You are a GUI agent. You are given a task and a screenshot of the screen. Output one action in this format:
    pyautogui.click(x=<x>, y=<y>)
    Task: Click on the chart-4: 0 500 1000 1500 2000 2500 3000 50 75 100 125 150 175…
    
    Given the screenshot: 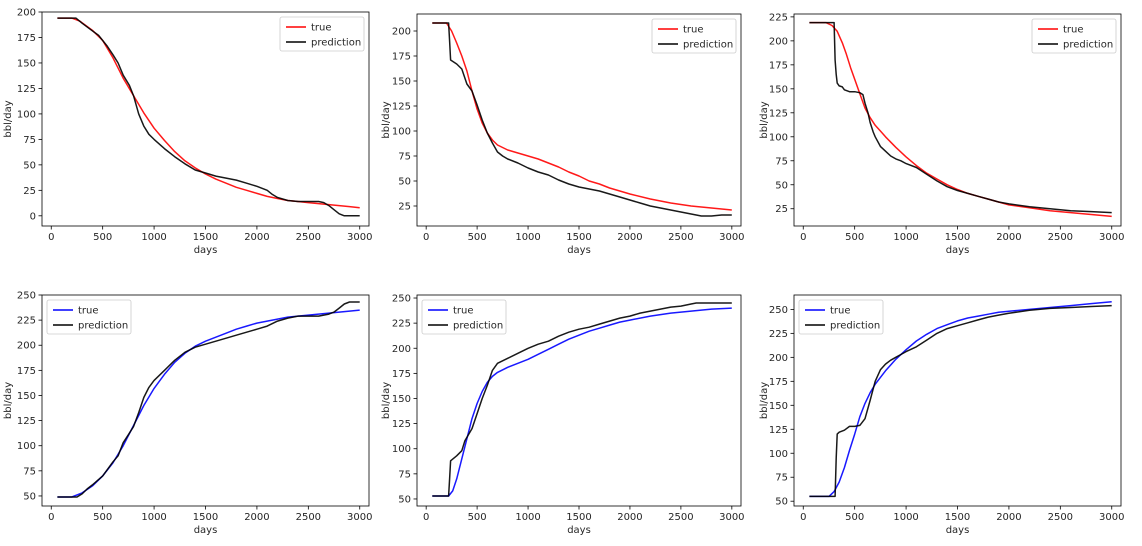 What is the action you would take?
    pyautogui.click(x=187, y=414)
    